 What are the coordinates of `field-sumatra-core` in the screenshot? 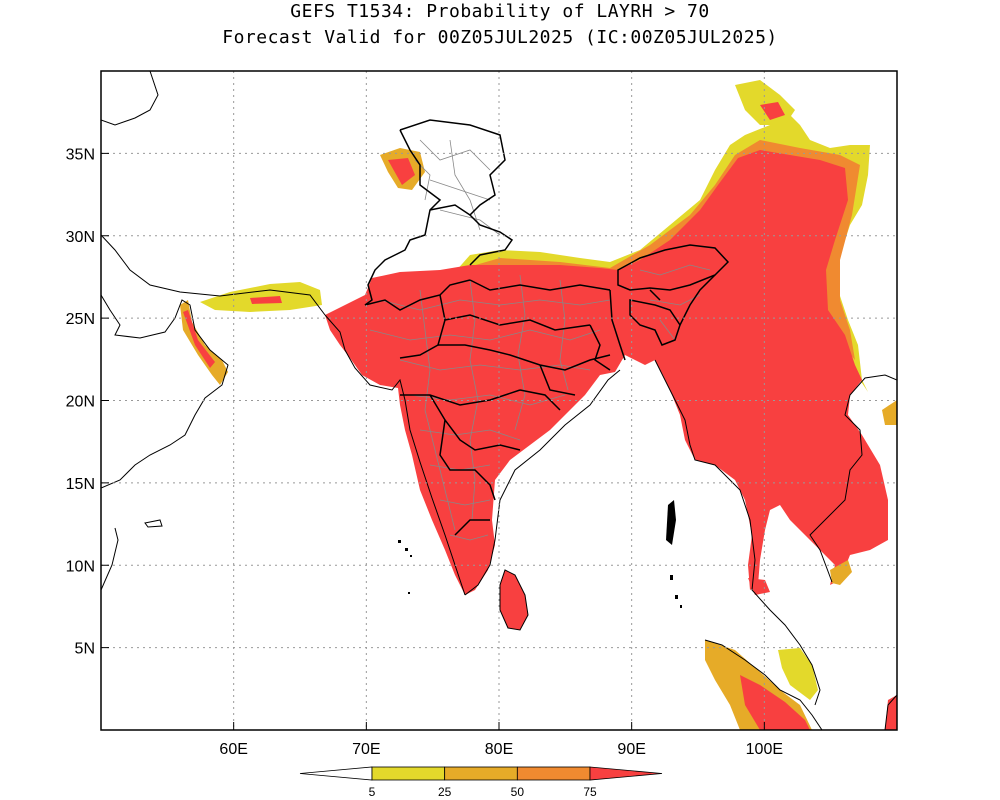 It's located at (775, 702).